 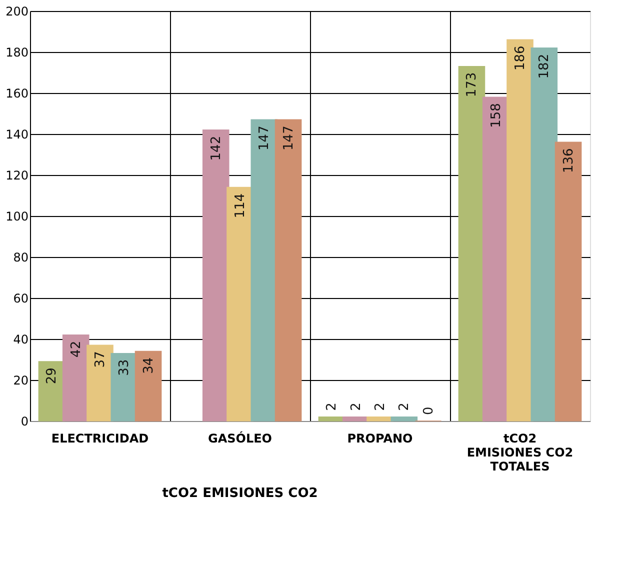 I want to click on y-tick-label: 40, so click(x=20, y=339).